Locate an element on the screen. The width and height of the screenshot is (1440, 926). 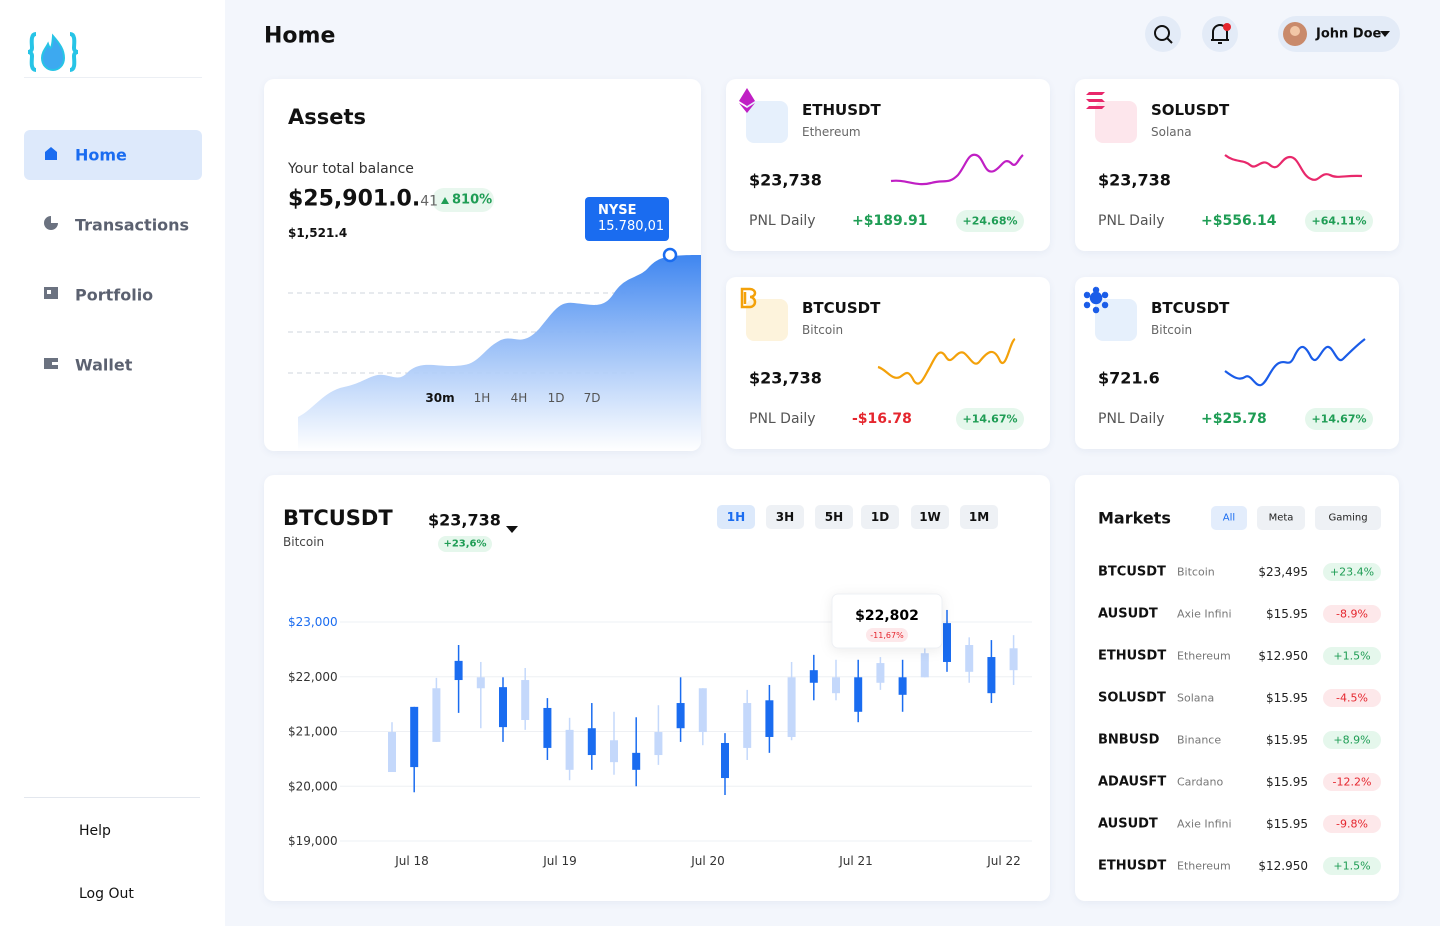
footer-item: Help is located at coordinates (111, 831).